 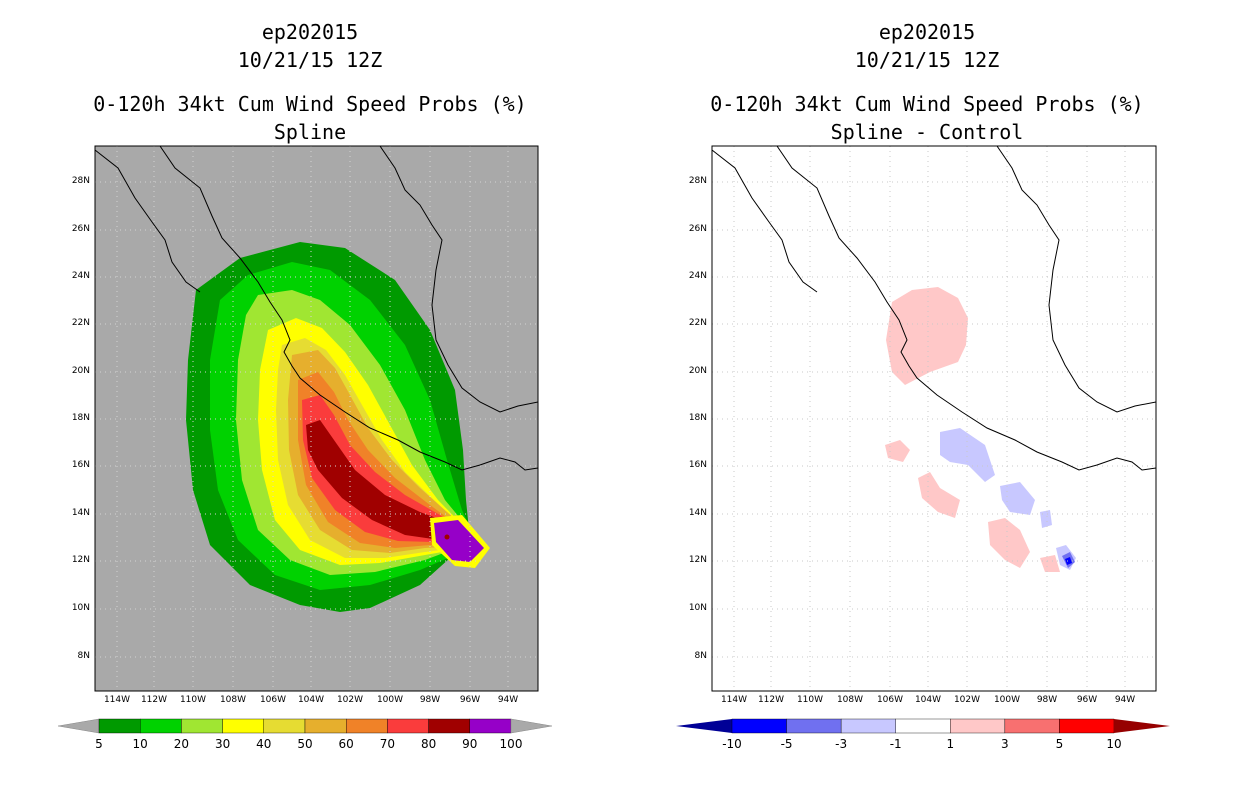 I want to click on lat-label: 26N, so click(x=80, y=229).